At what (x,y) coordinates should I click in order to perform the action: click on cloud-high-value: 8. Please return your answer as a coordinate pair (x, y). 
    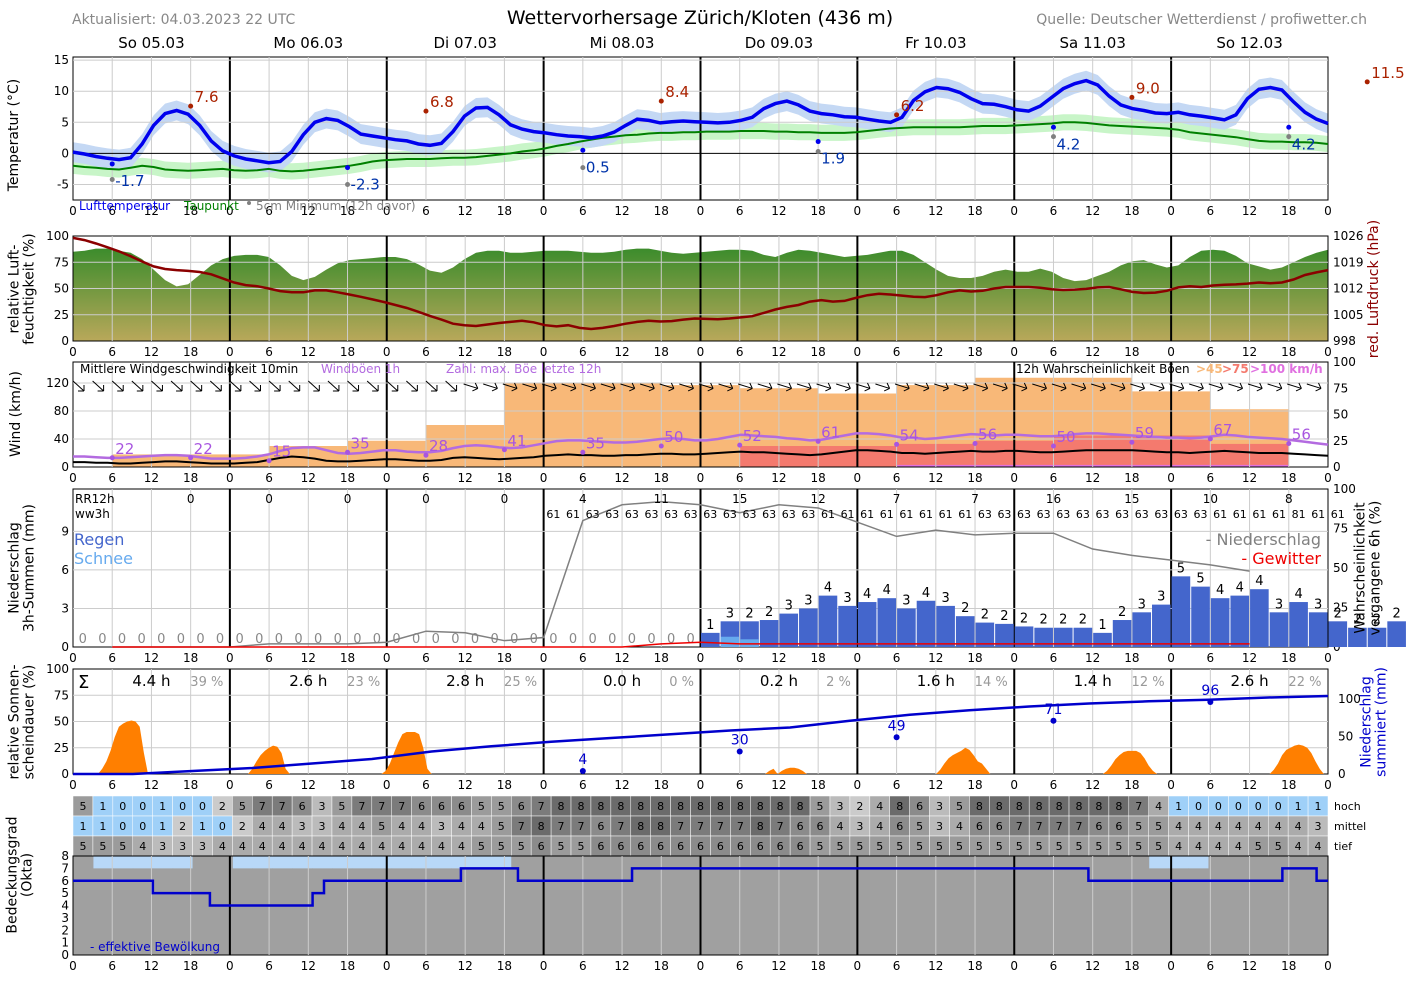
    Looking at the image, I should click on (700, 806).